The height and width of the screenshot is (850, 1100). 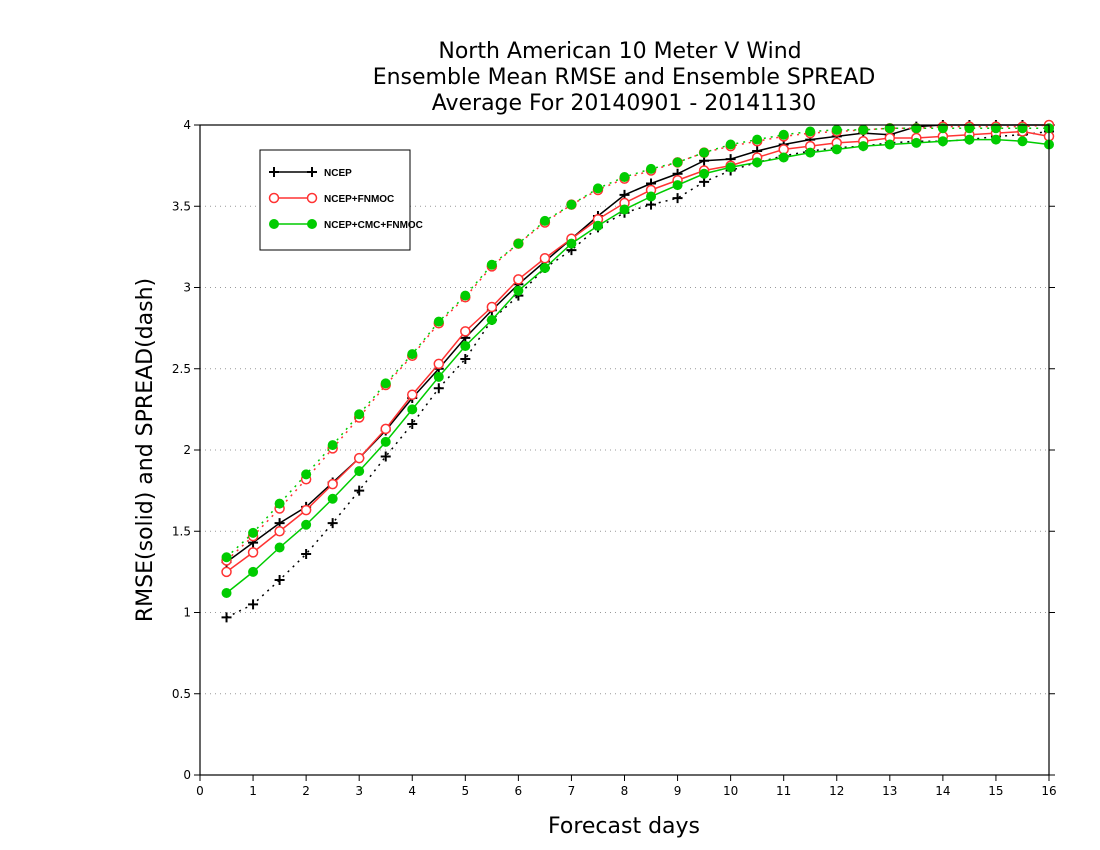 I want to click on title-line-3: Average For 20140901 - 20141130, so click(x=624, y=103).